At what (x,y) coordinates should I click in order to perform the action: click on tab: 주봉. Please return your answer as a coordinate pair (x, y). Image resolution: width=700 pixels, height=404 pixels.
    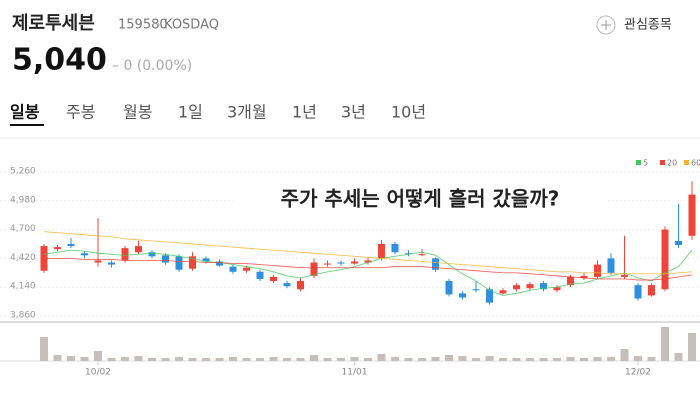
    Looking at the image, I should click on (80, 112).